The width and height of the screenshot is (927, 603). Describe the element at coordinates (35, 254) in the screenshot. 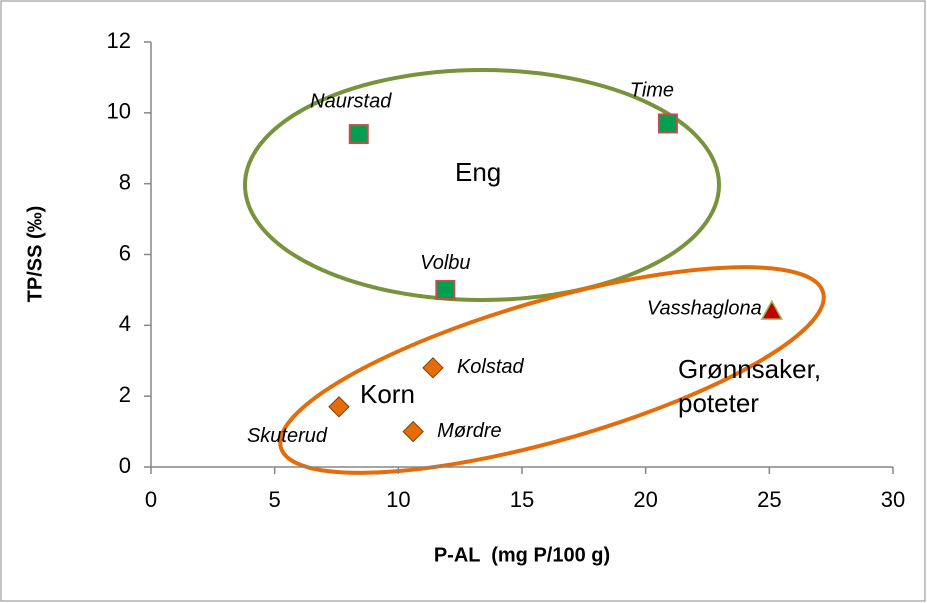

I see `y-axis-title: TP/SS (‰)` at that location.